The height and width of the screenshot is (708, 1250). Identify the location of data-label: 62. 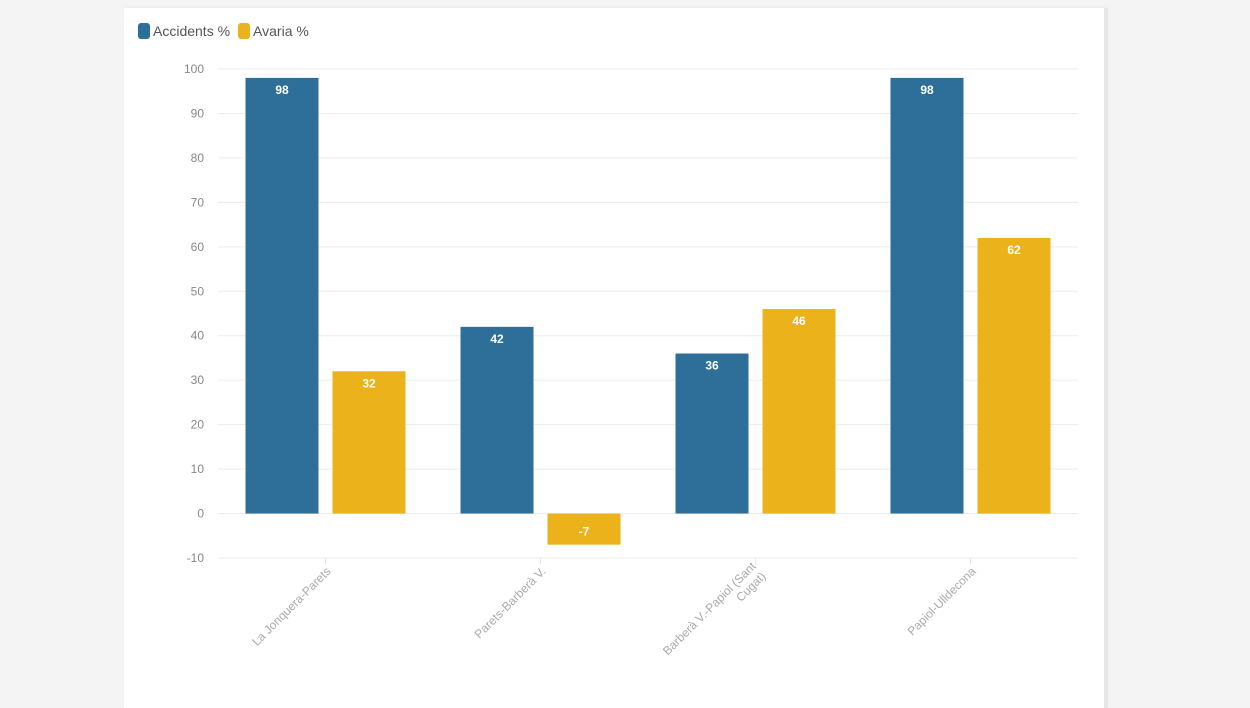
(1014, 250).